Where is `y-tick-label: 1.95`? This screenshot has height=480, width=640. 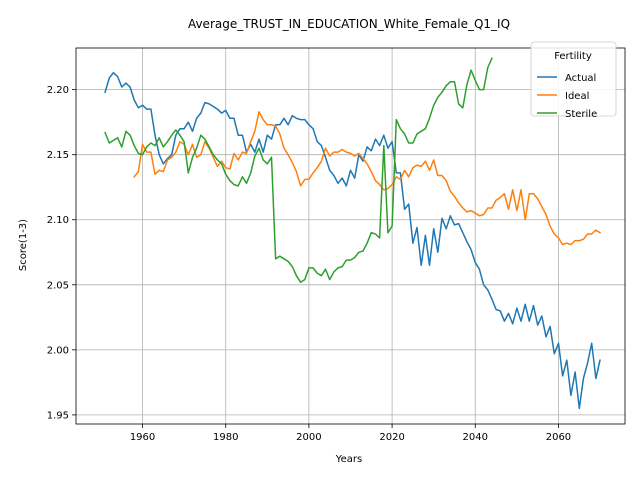 y-tick-label: 1.95 is located at coordinates (58, 415).